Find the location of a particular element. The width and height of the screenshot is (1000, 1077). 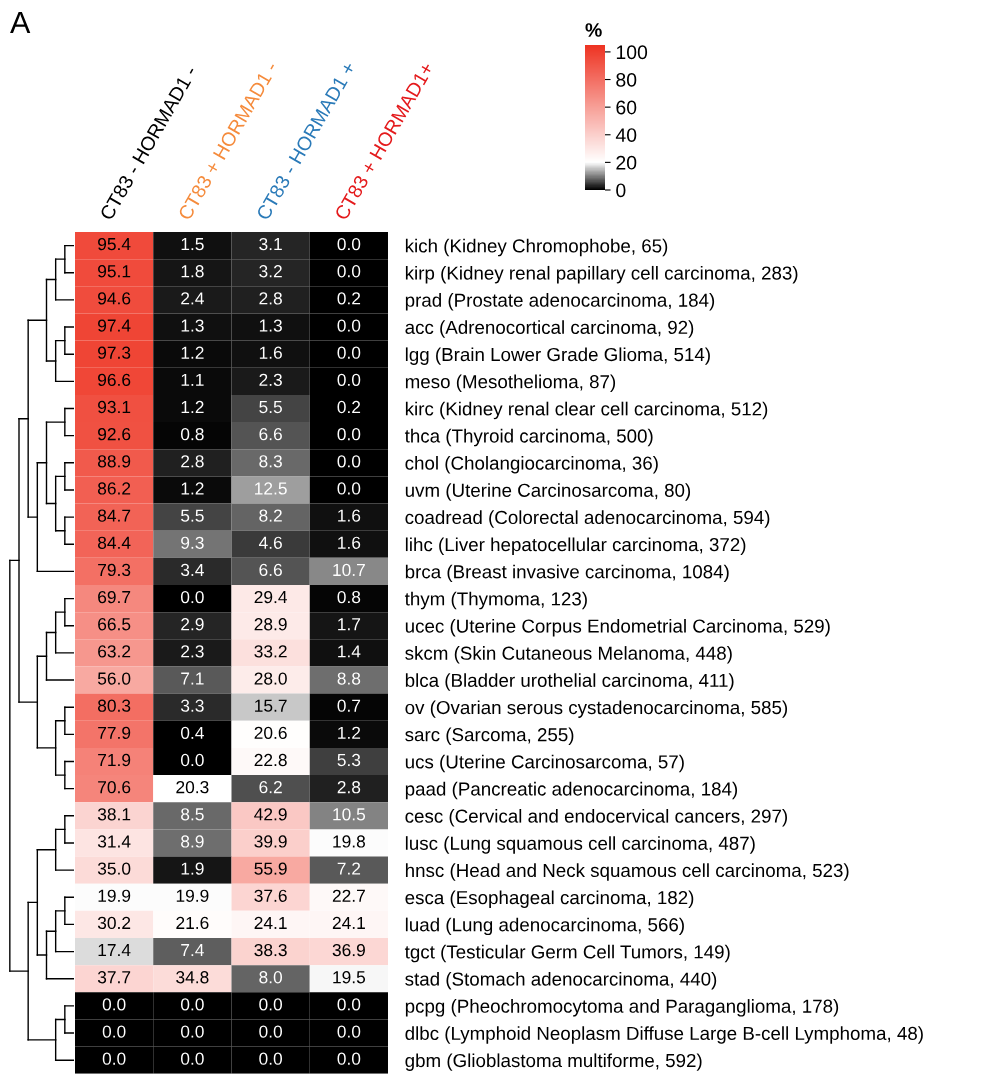

data-label: 8.9 is located at coordinates (192, 841).